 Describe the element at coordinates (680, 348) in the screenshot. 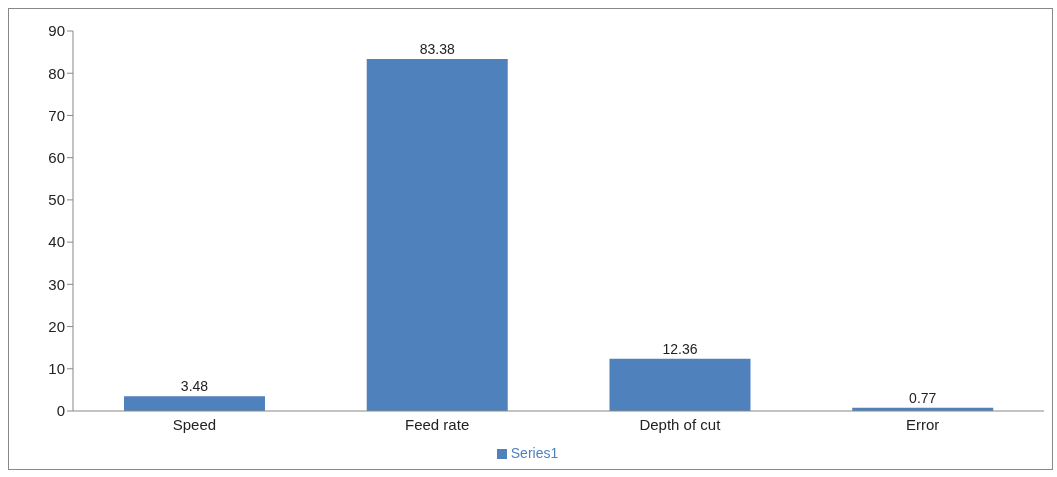

I see `data-label: 12.36` at that location.